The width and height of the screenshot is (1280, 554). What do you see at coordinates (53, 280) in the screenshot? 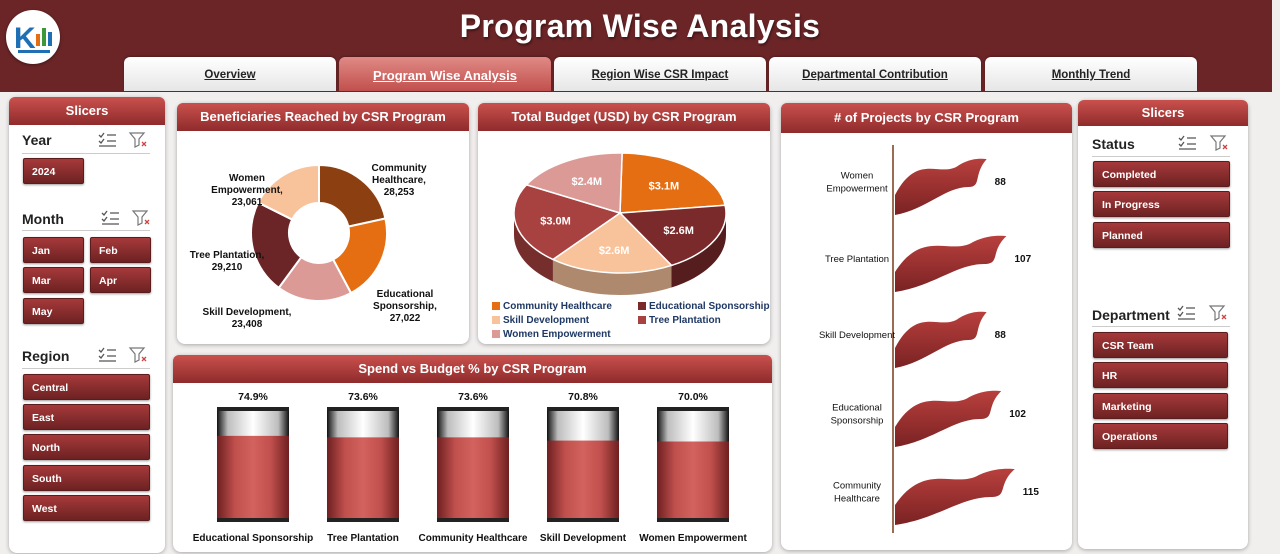
I see `slicer-item-month-mar: Mar` at bounding box center [53, 280].